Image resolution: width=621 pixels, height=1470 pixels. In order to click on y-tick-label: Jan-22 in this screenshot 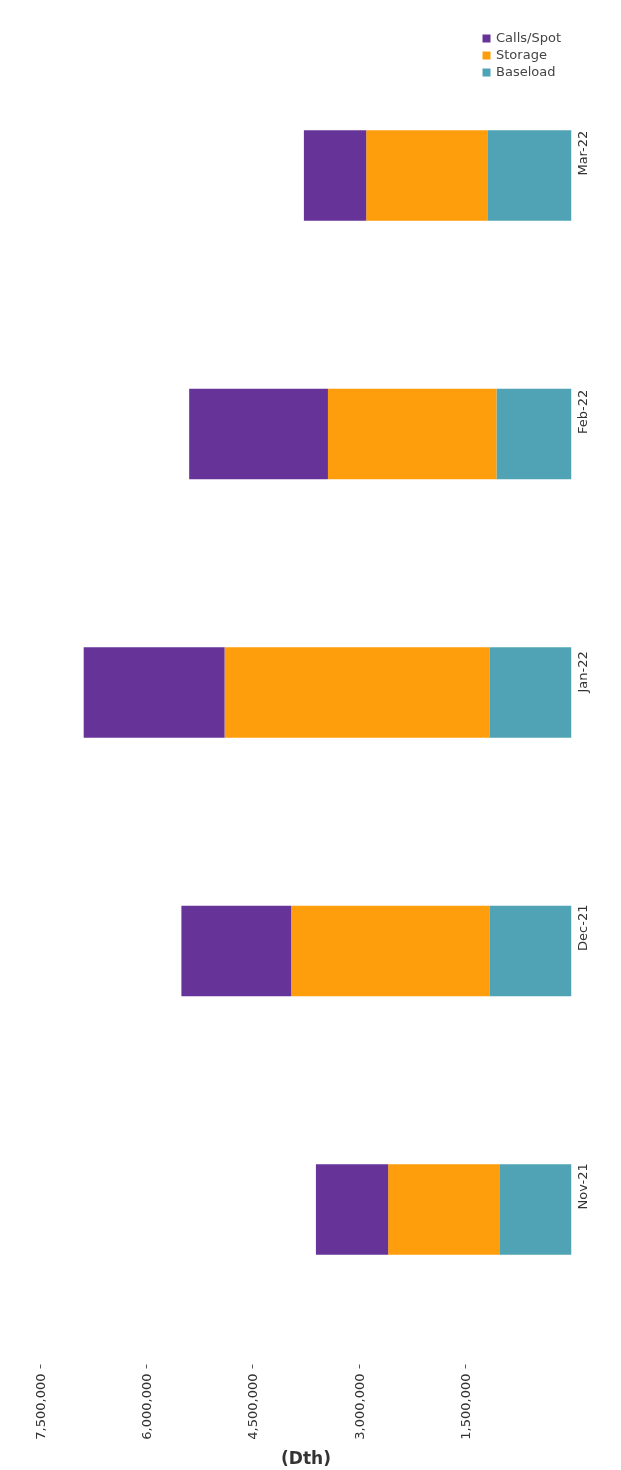, I will do `click(582, 672)`.